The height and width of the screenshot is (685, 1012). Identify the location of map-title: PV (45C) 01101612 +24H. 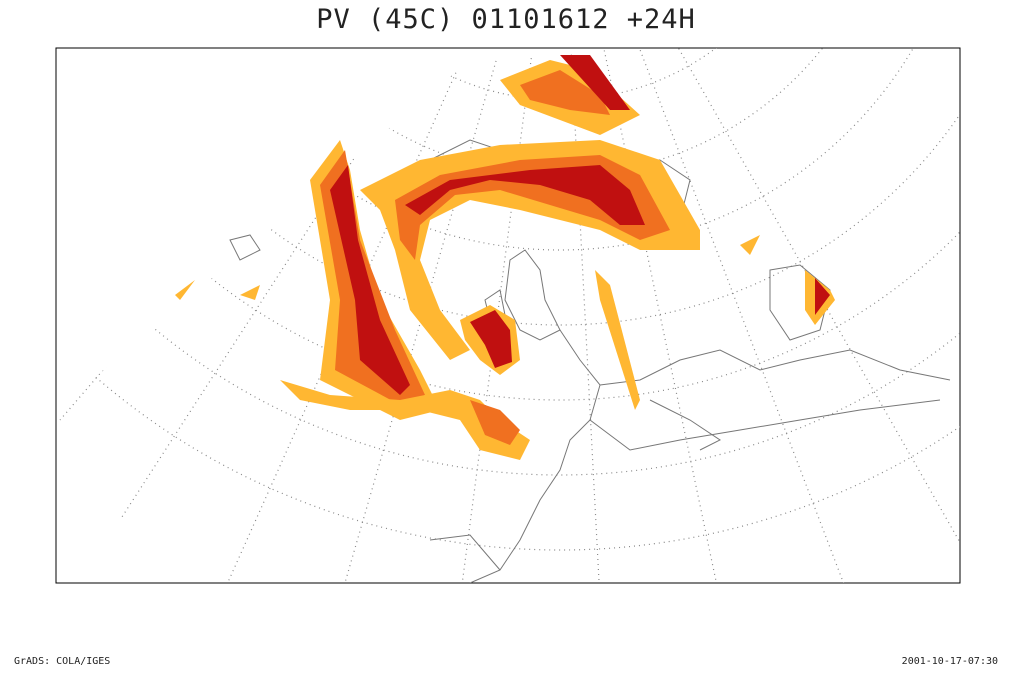
(506, 19).